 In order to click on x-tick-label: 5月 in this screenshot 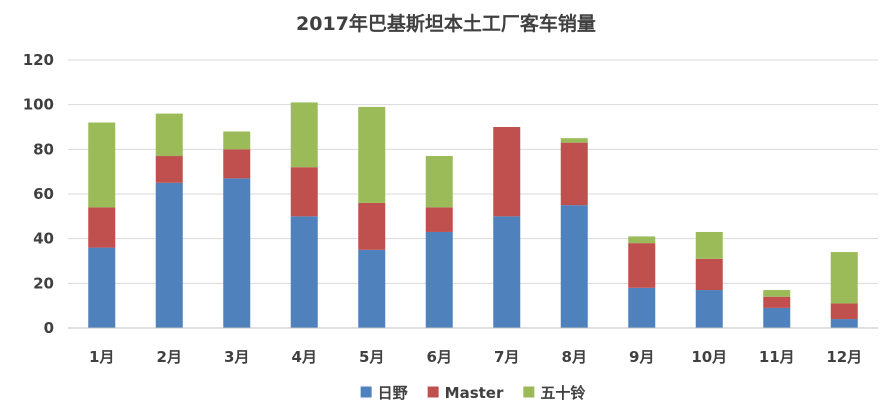, I will do `click(371, 357)`.